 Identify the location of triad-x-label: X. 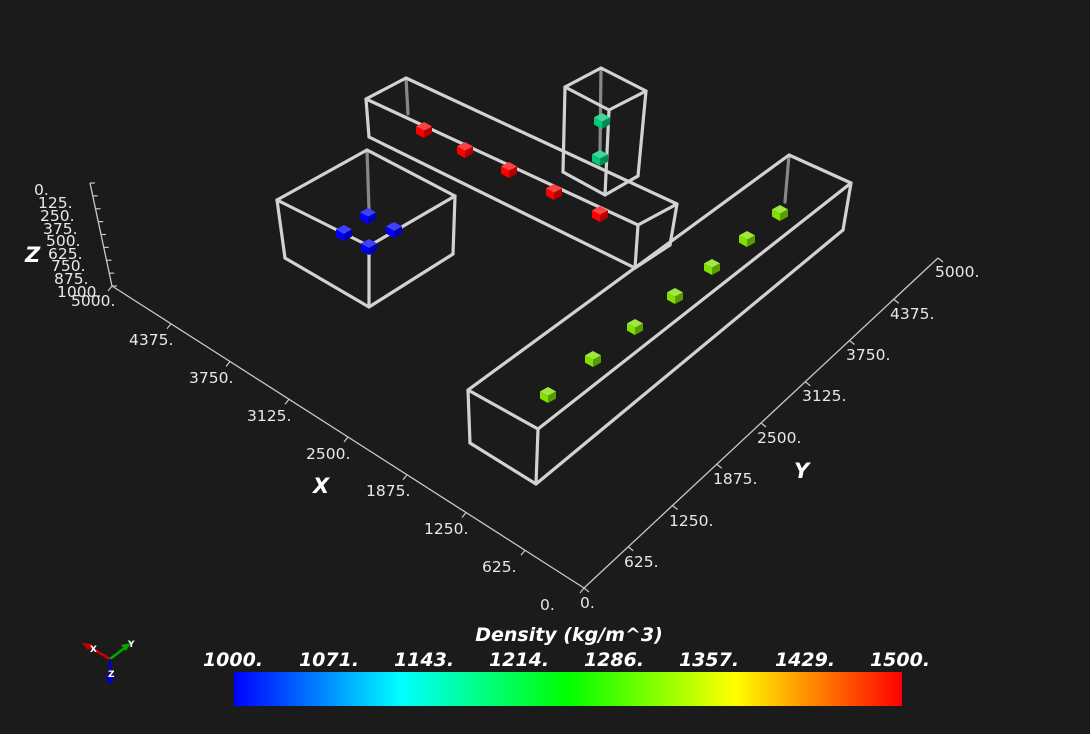
(93, 650).